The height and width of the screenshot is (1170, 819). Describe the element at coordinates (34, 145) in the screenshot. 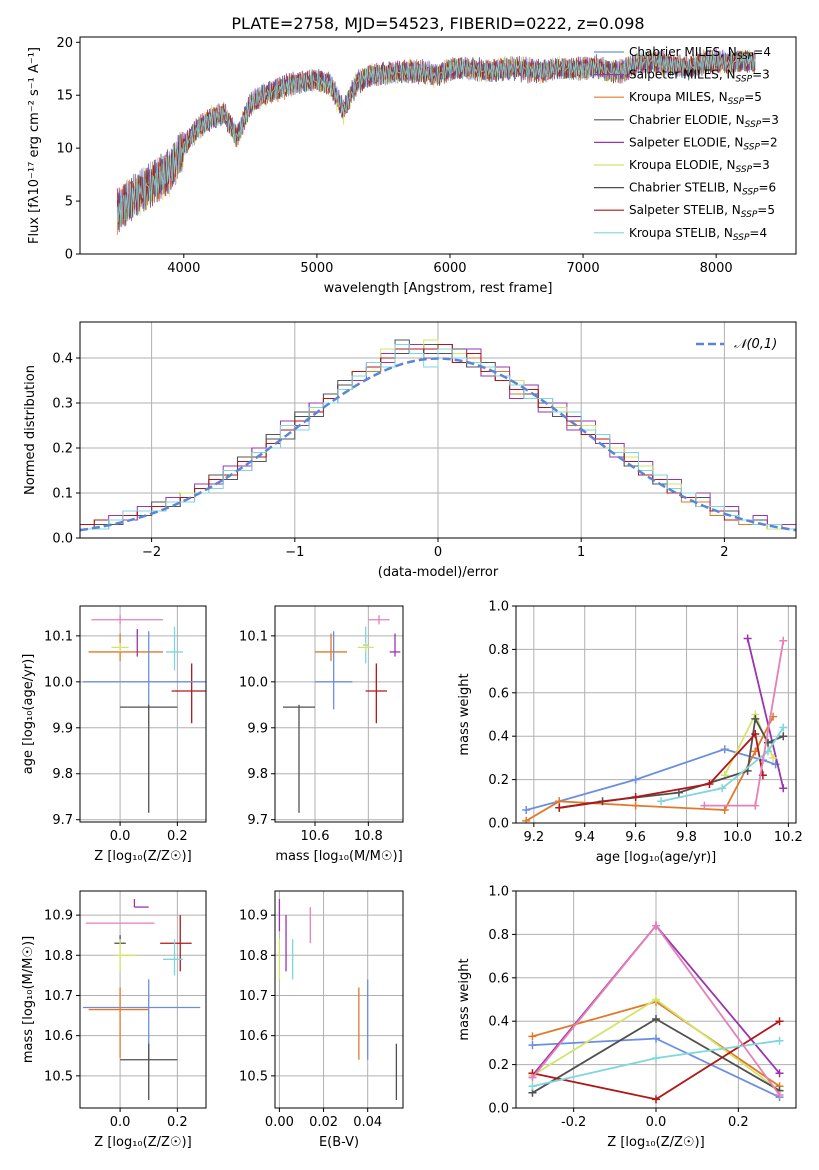

I see `y-axis-label: Flux [fλ10⁻¹⁷ erg cm⁻² s⁻¹ A⁻¹]` at that location.